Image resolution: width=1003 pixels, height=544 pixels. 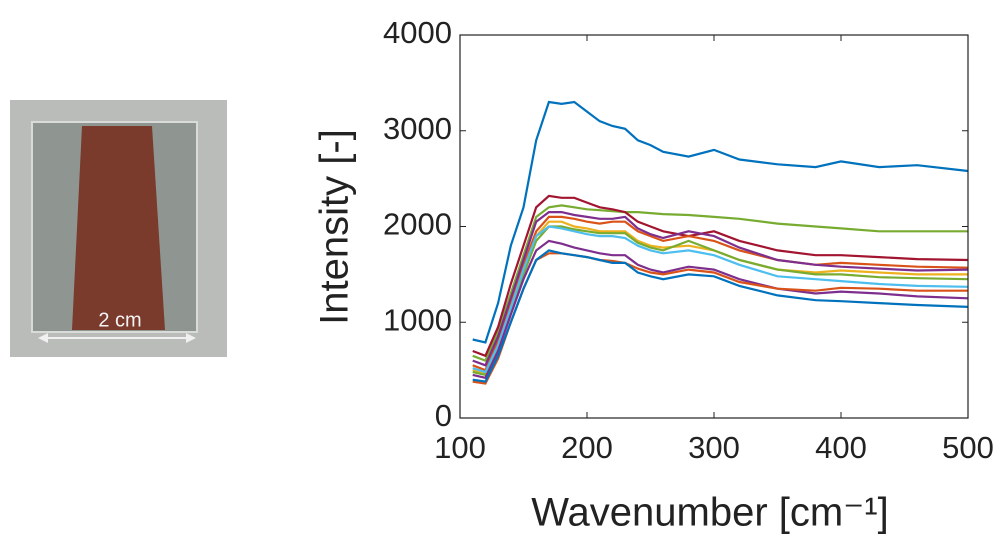 I want to click on y-tick-label: 4000, so click(x=417, y=32).